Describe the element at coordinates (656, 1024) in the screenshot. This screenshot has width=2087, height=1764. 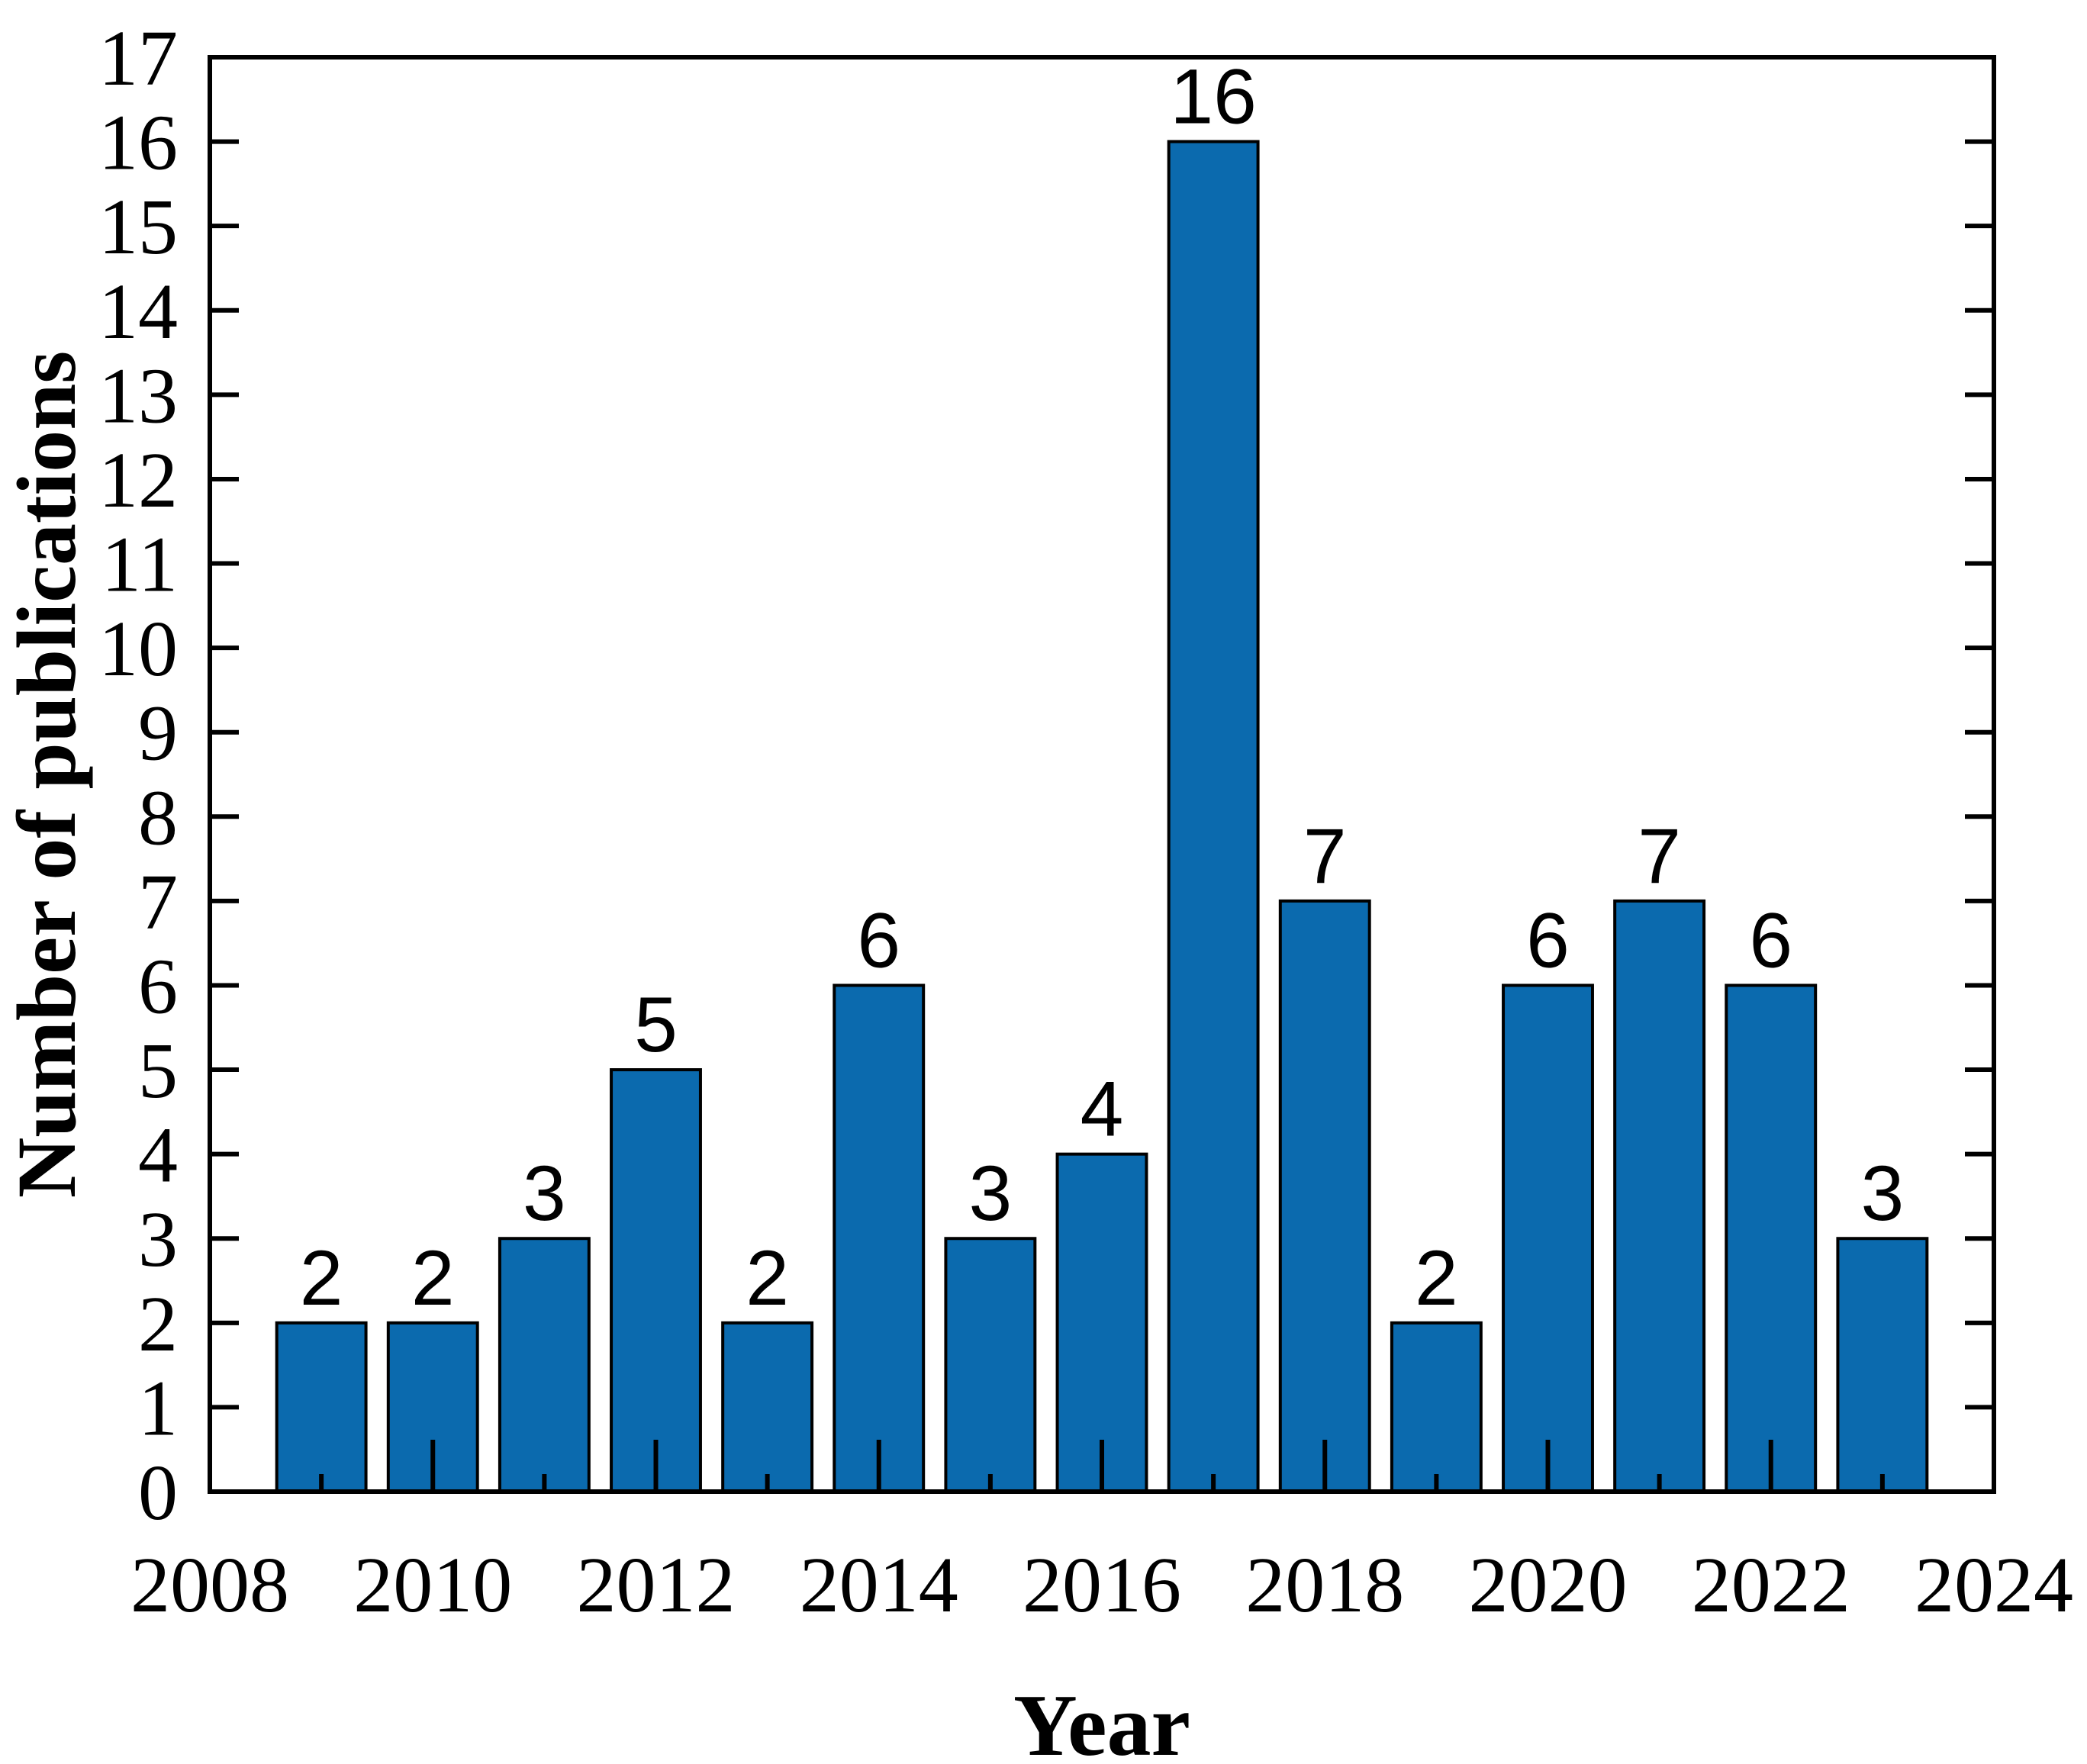
I see `bar-value-label-2012: 5` at that location.